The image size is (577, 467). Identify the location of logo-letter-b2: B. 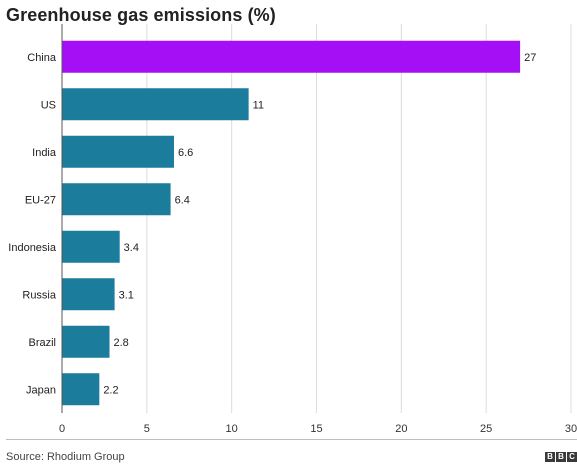
(561, 457).